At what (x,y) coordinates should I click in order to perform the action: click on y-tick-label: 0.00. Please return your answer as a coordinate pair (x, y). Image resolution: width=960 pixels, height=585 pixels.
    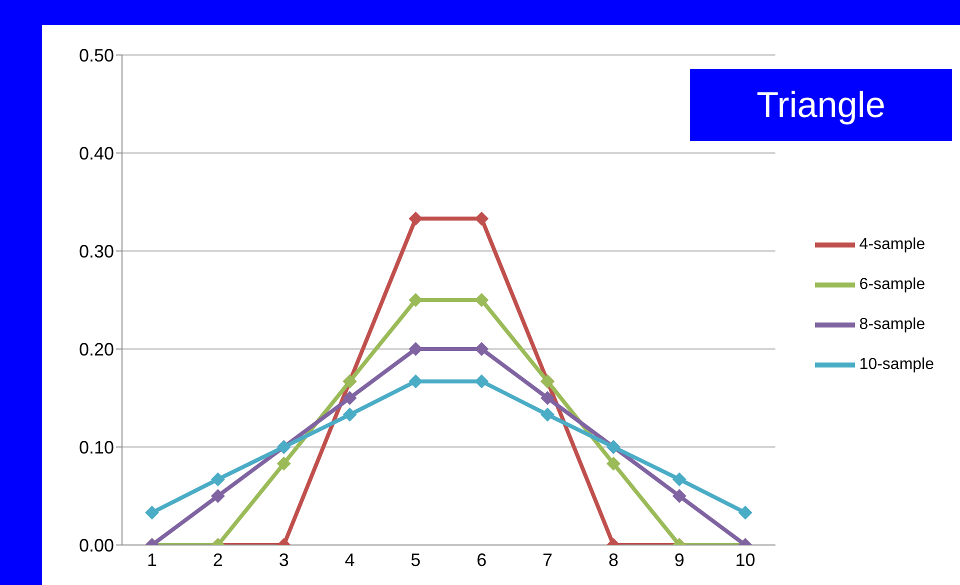
    Looking at the image, I should click on (96, 545).